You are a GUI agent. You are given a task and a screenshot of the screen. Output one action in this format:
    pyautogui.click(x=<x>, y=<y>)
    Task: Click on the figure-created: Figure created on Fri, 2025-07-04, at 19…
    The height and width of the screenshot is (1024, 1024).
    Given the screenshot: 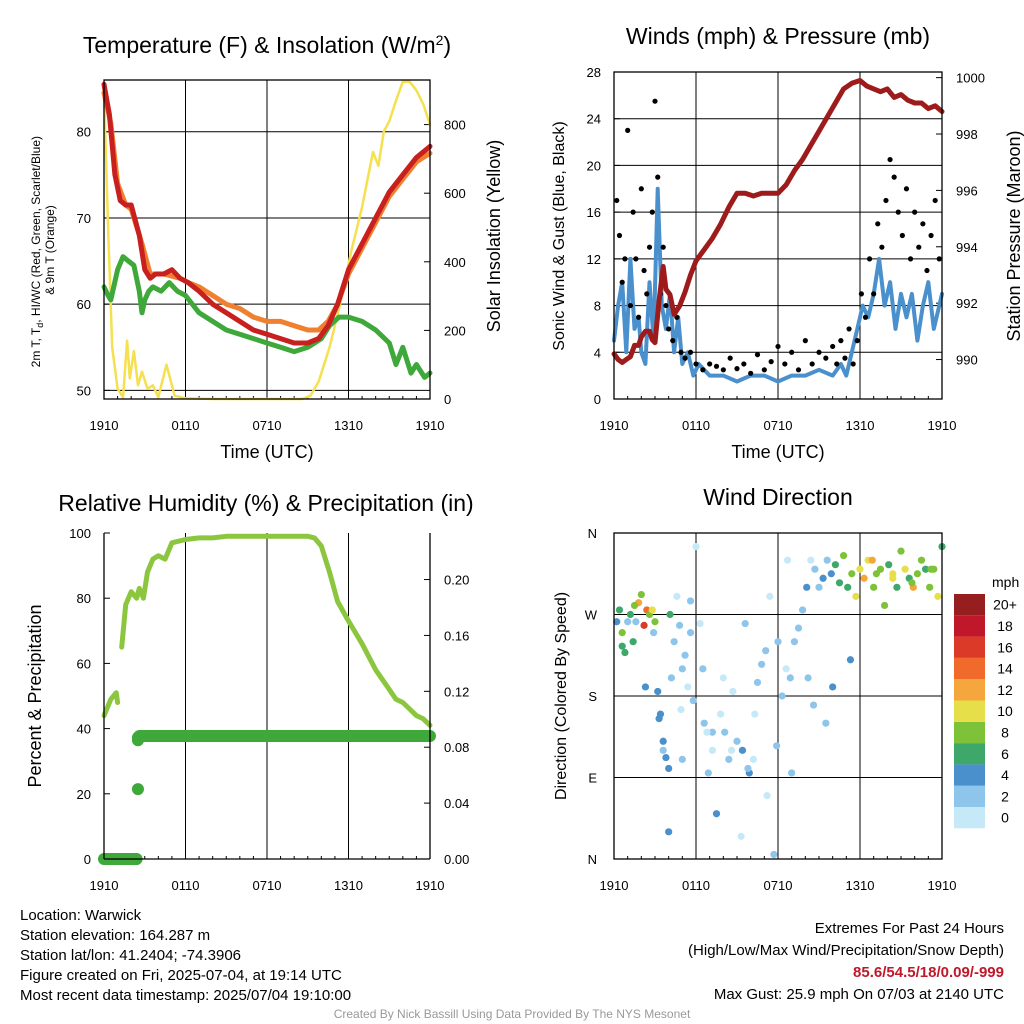 What is the action you would take?
    pyautogui.click(x=181, y=975)
    